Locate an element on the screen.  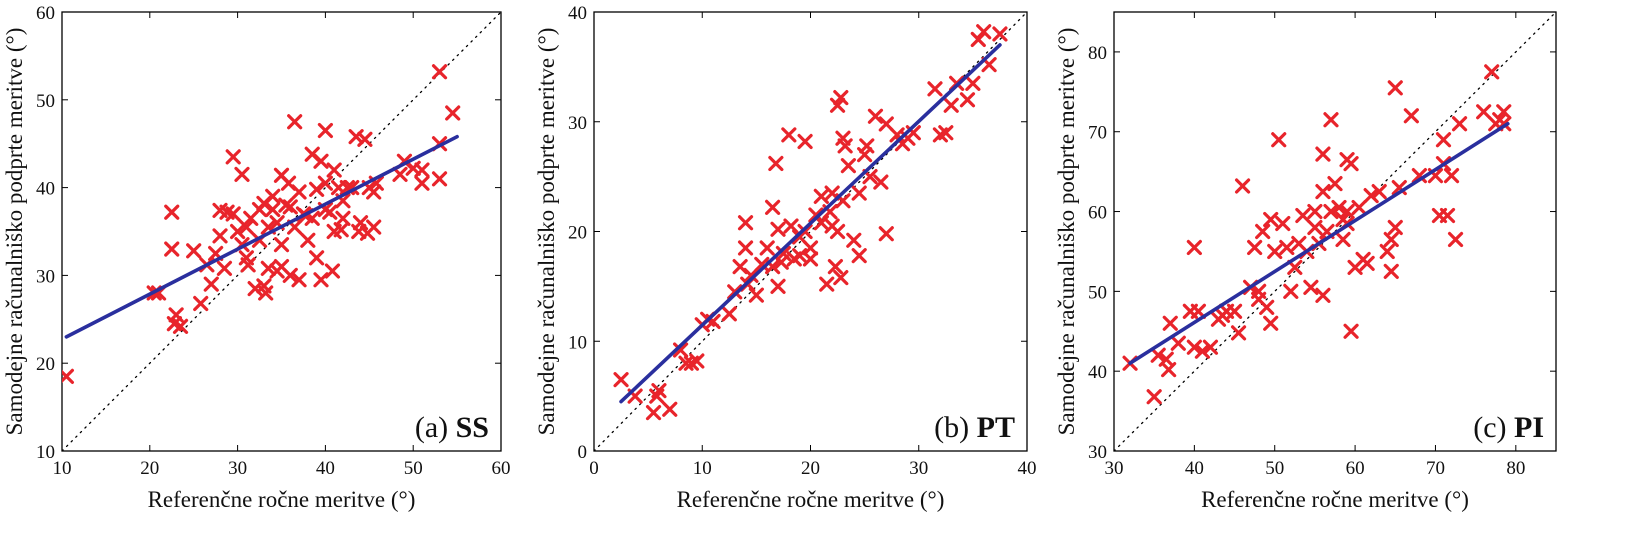
x-tick-label: 0 is located at coordinates (594, 468).